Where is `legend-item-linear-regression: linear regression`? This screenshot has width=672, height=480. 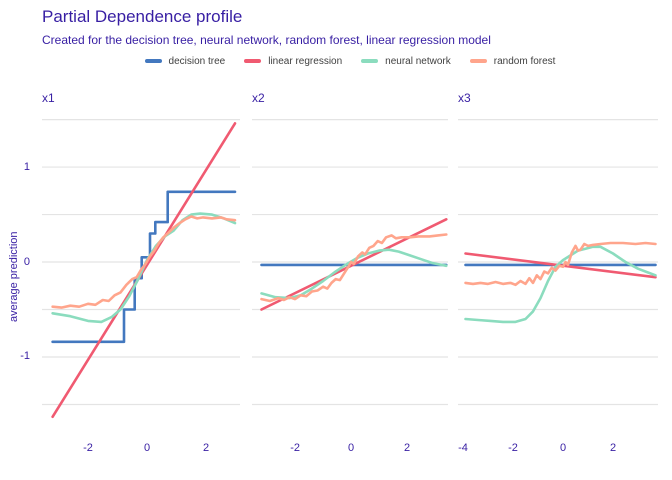
legend-item-linear-regression: linear regression is located at coordinates (293, 61).